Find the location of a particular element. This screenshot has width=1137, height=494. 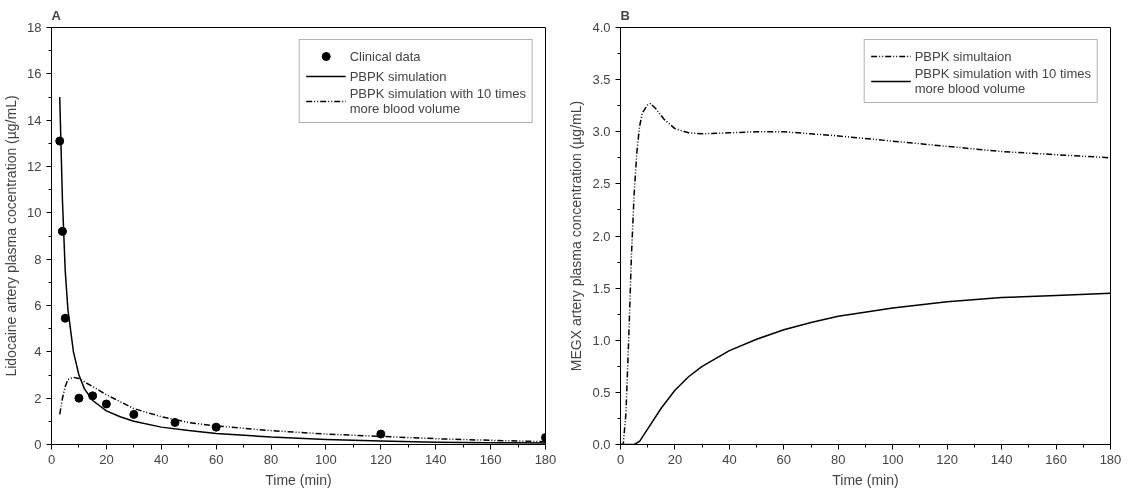

y-tick-label: 3.5 is located at coordinates (601, 80).